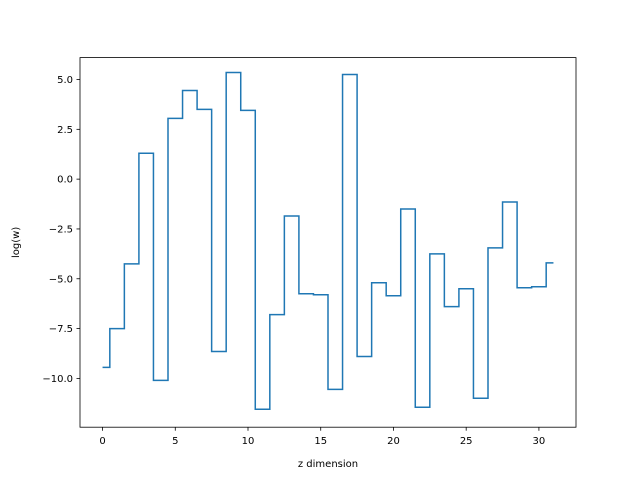 The image size is (640, 480). Describe the element at coordinates (539, 441) in the screenshot. I see `x-tick-label: 30` at that location.